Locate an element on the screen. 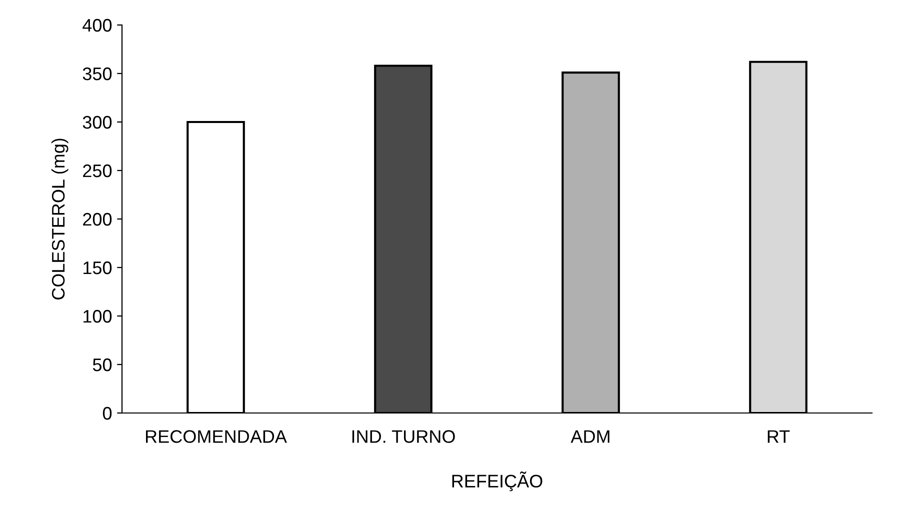 The width and height of the screenshot is (901, 511). y-tick-label: 350 is located at coordinates (97, 73).